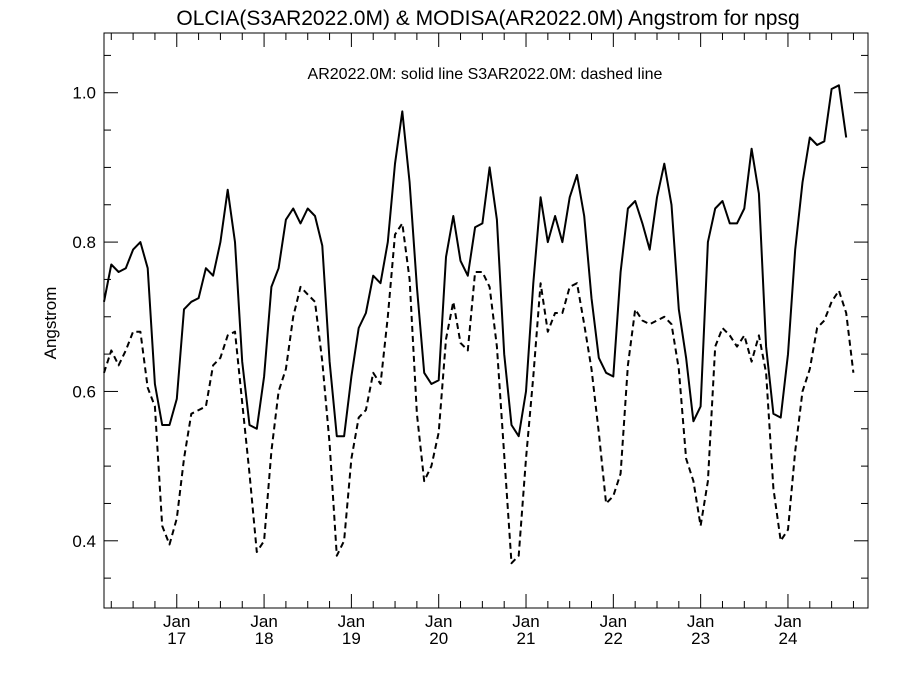 The height and width of the screenshot is (675, 900). Describe the element at coordinates (84, 242) in the screenshot. I see `y-tick-label: 0.8` at that location.